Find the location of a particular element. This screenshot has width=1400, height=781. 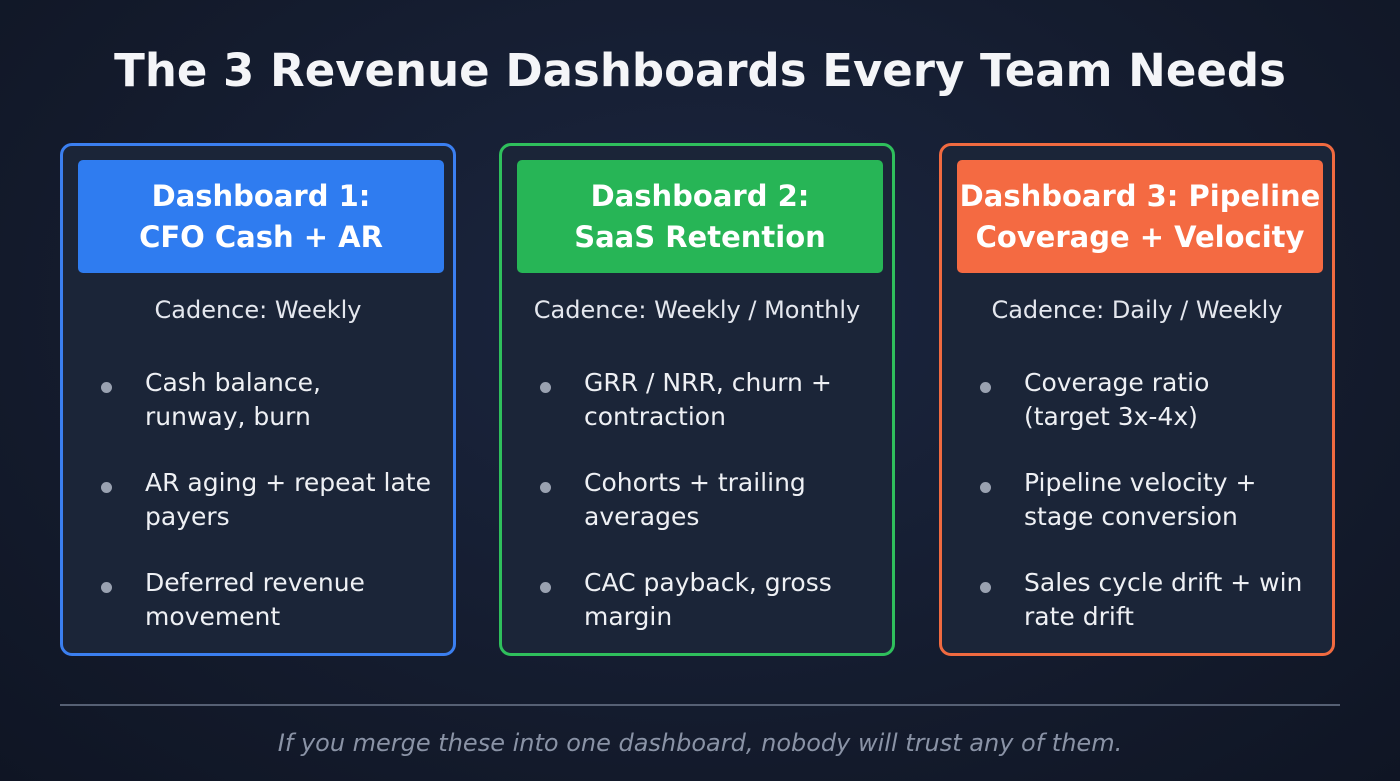

bullet-text: Cash balance, runway, burn is located at coordinates (233, 400).